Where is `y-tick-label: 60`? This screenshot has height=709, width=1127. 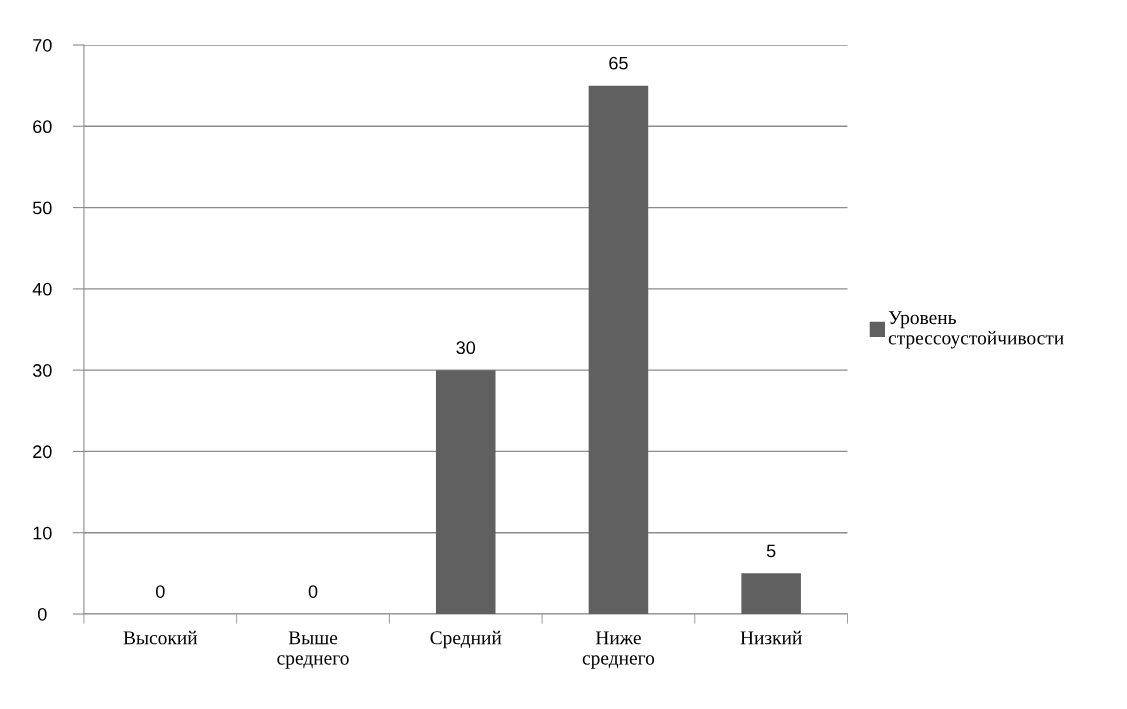
y-tick-label: 60 is located at coordinates (42, 127).